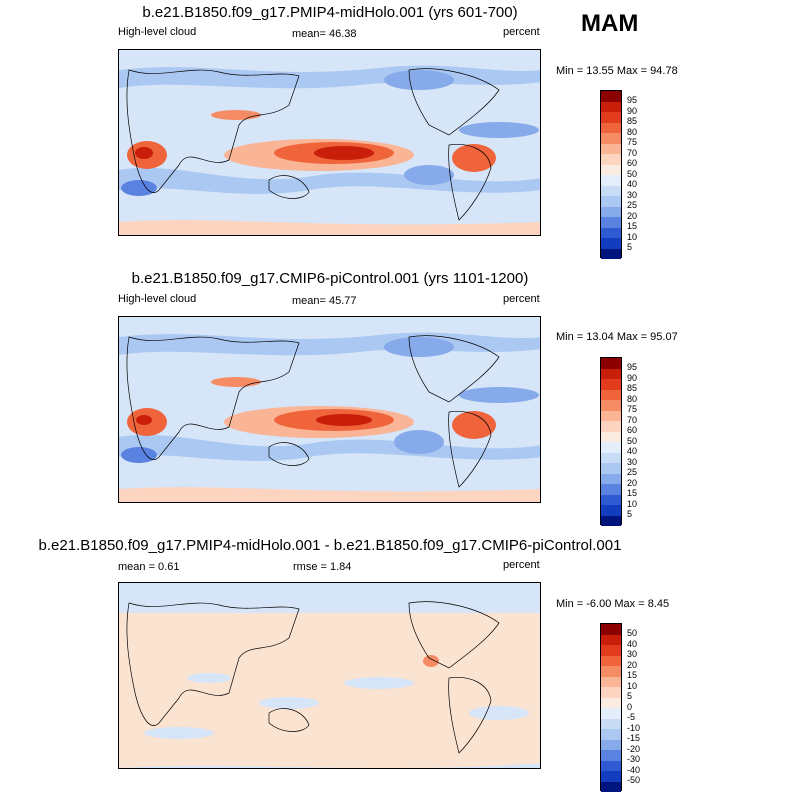 The height and width of the screenshot is (800, 800). Describe the element at coordinates (521, 299) in the screenshot. I see `panel2-units-label: percent` at that location.